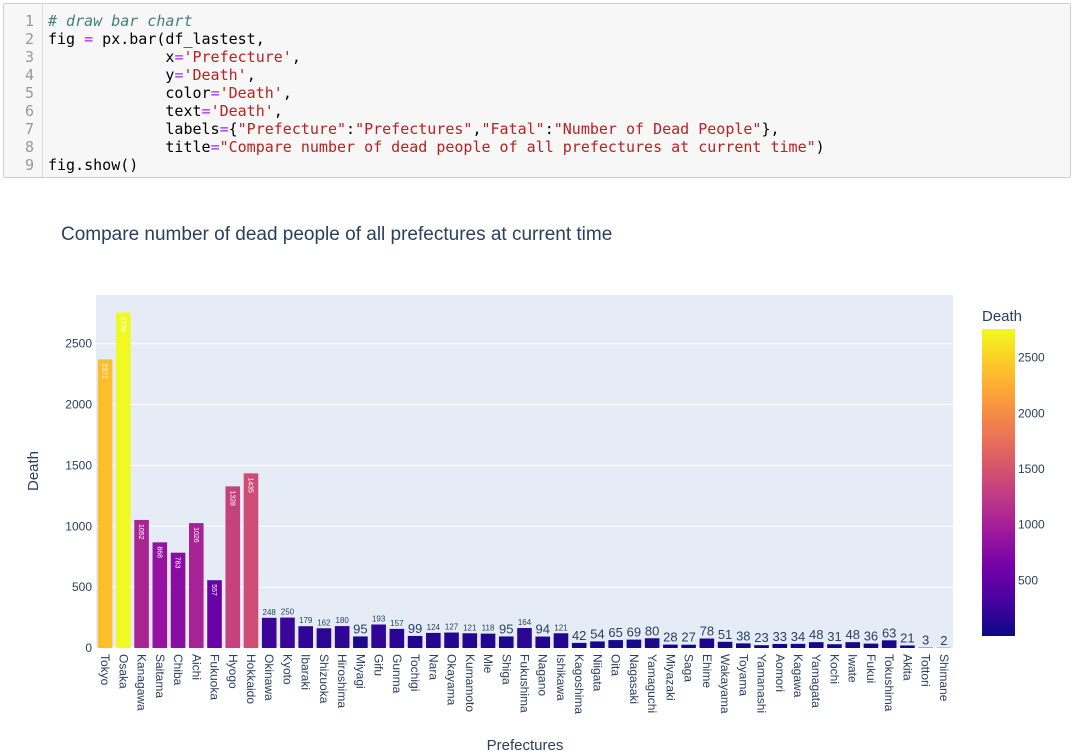  What do you see at coordinates (249, 485) in the screenshot?
I see `bar-value-label: 1435` at bounding box center [249, 485].